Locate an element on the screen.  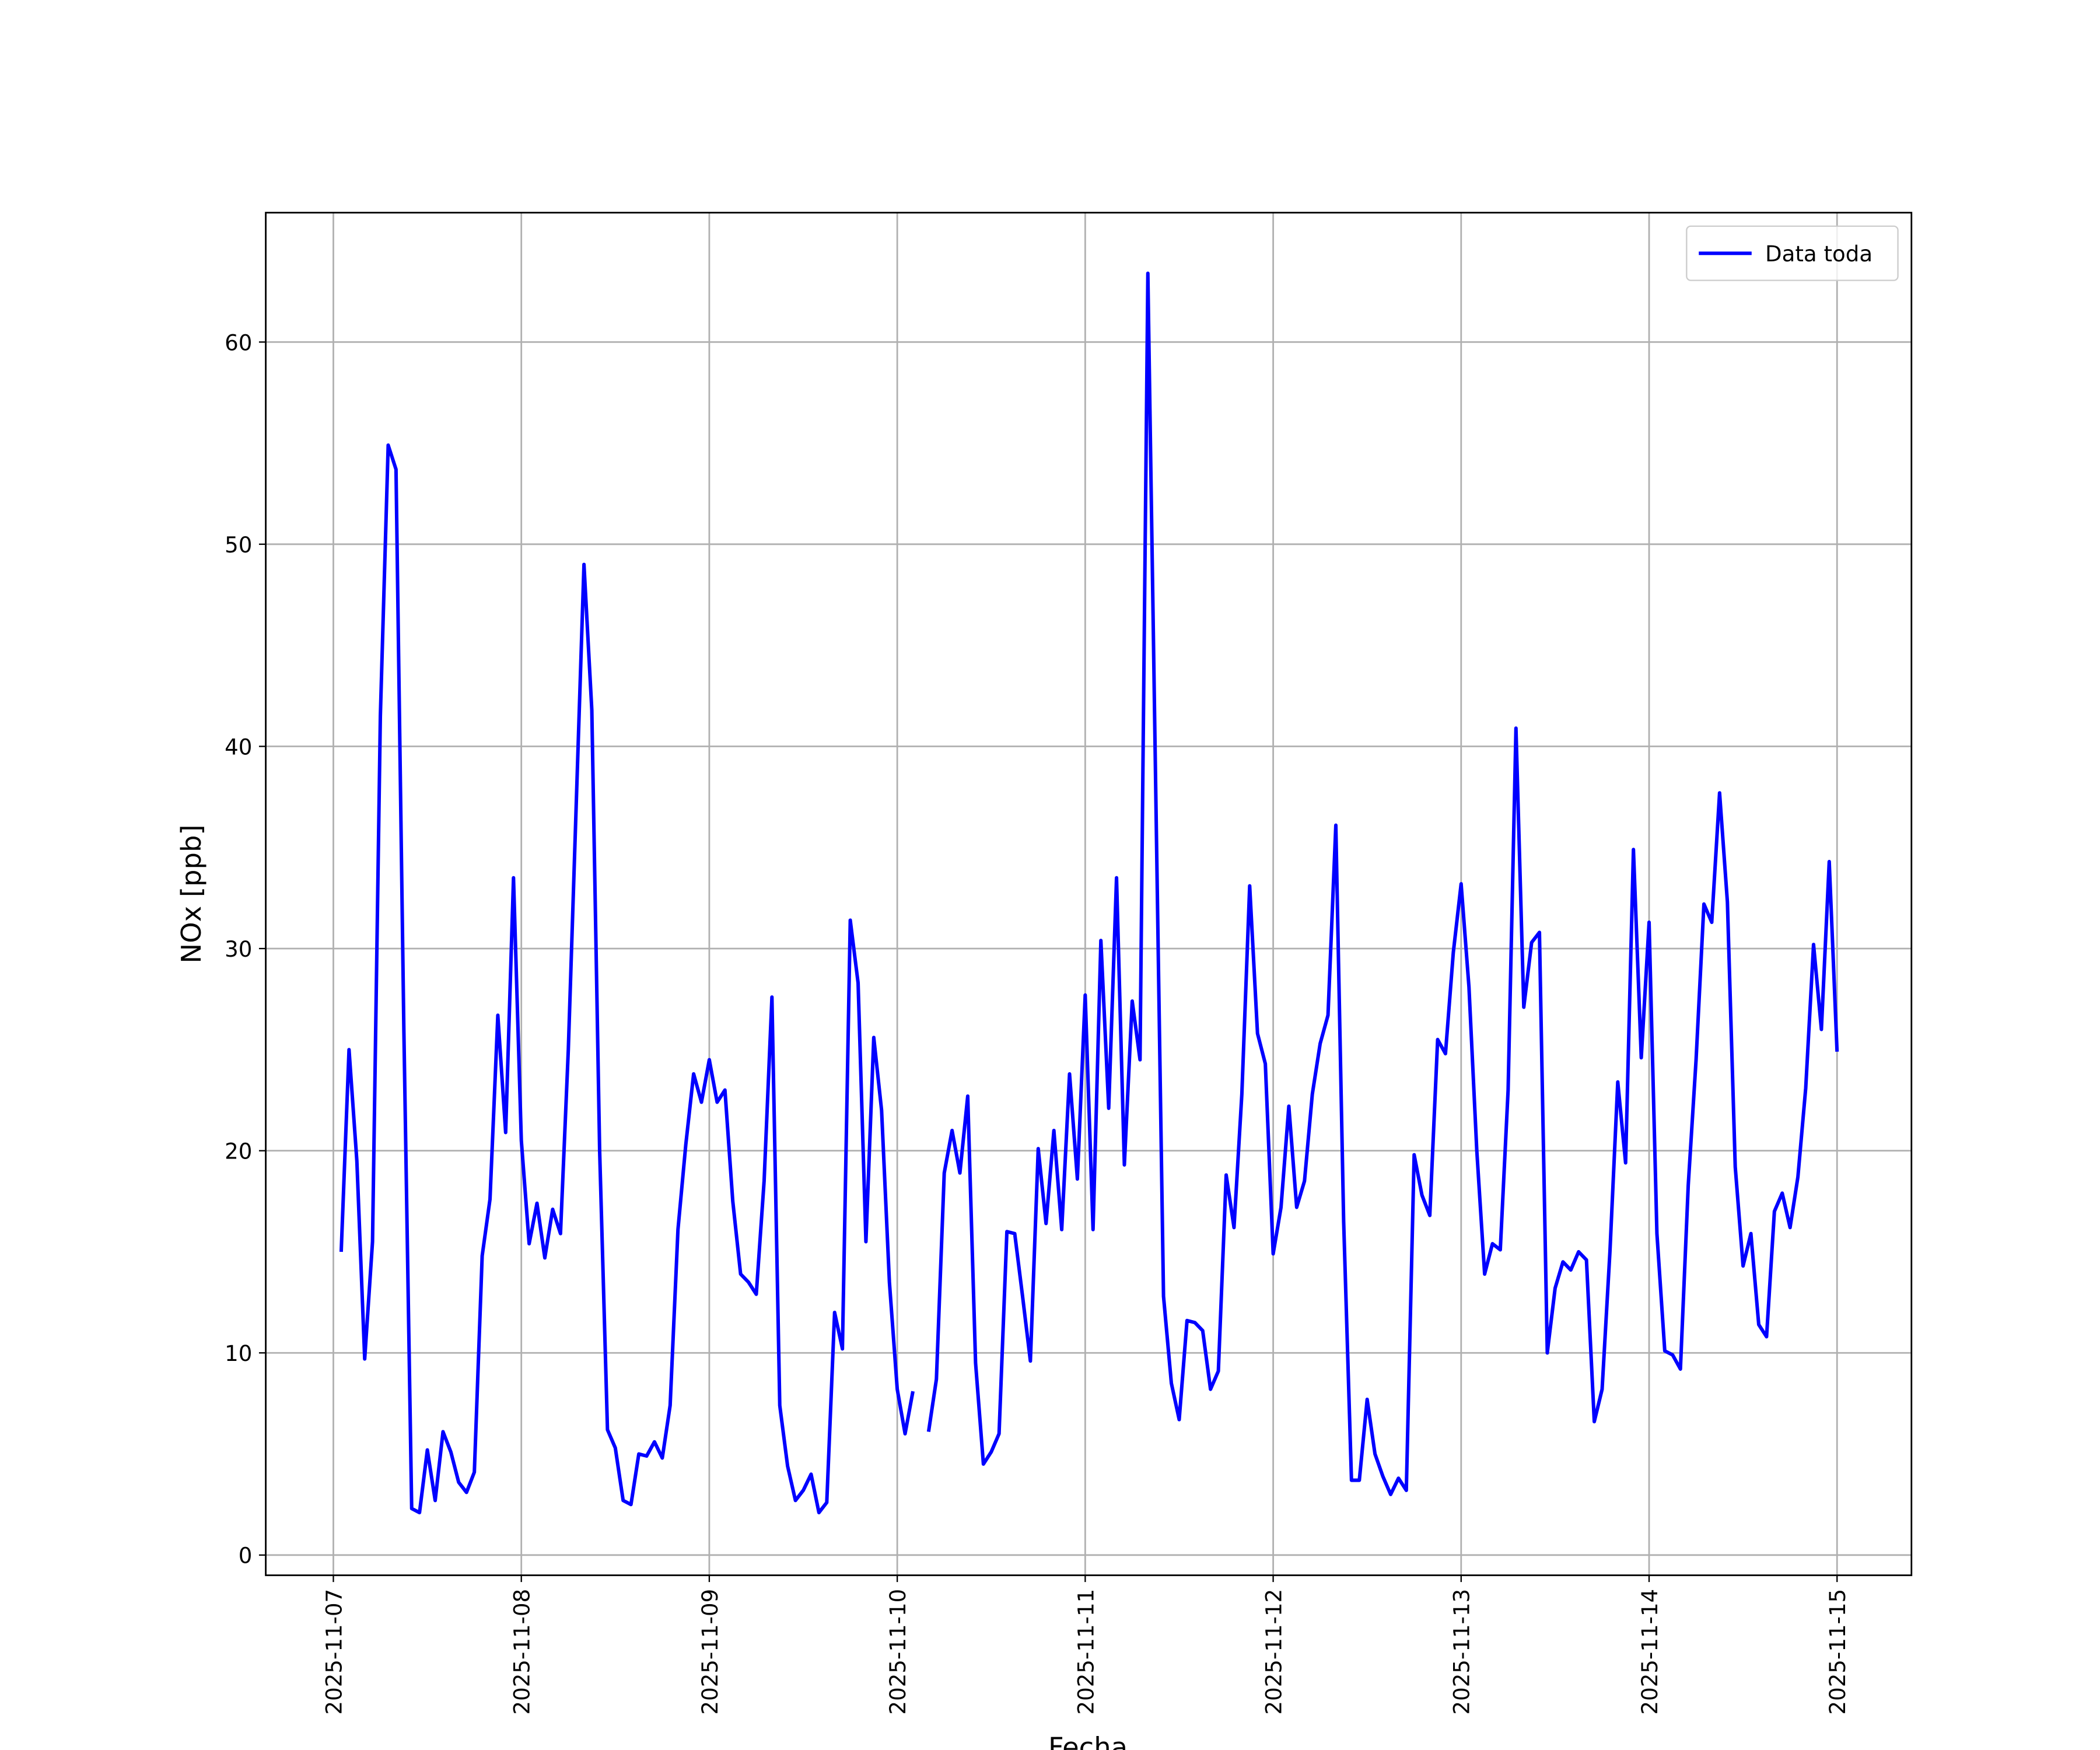
x-tick-label: 2025-11-10 is located at coordinates (898, 1652).